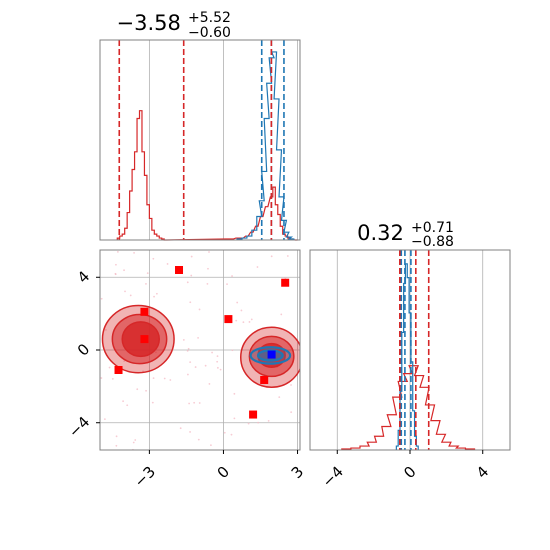 This screenshot has width=550, height=550. I want to click on p2d-xtick-label-1: 0, so click(223, 472).